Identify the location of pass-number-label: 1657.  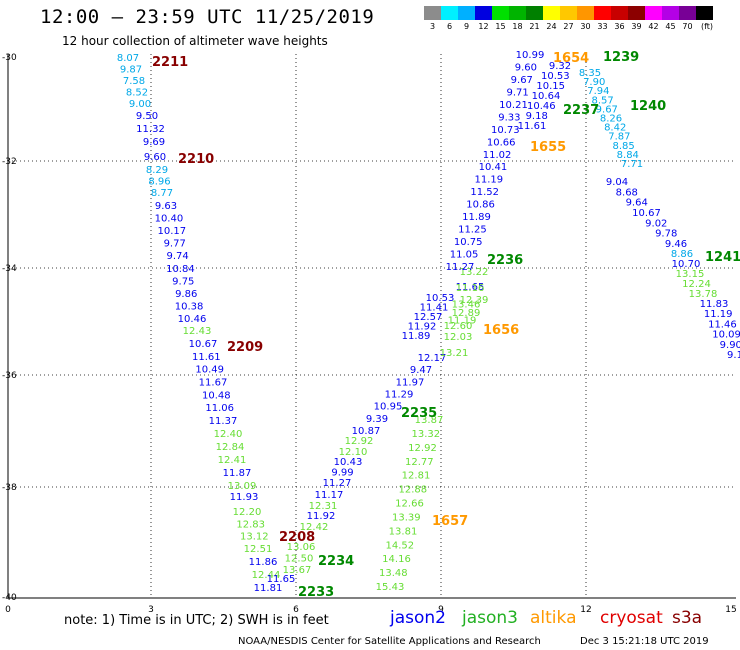
(450, 521).